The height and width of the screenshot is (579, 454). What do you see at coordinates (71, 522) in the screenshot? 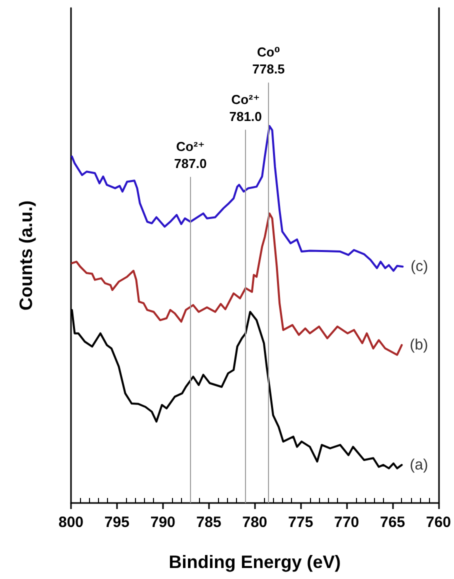
I see `x-tick-label: 800` at bounding box center [71, 522].